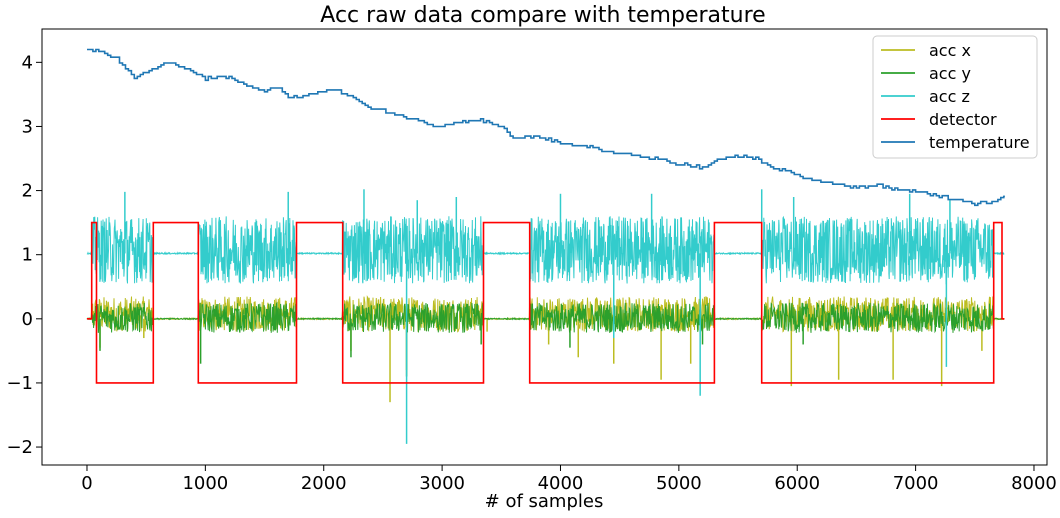 The width and height of the screenshot is (1060, 518). What do you see at coordinates (1034, 483) in the screenshot?
I see `x-tick-label: 8000` at bounding box center [1034, 483].